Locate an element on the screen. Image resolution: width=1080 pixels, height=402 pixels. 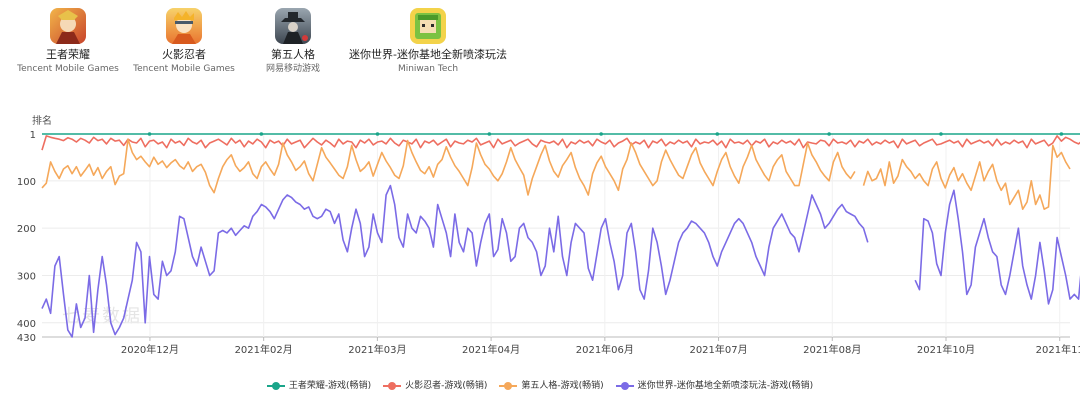
y-tick-label: 430 is located at coordinates (26, 338).